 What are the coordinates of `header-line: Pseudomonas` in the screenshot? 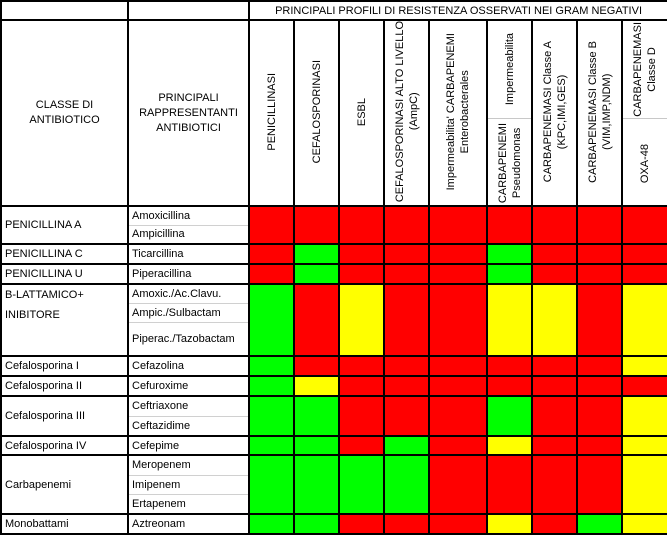 It's located at (516, 163).